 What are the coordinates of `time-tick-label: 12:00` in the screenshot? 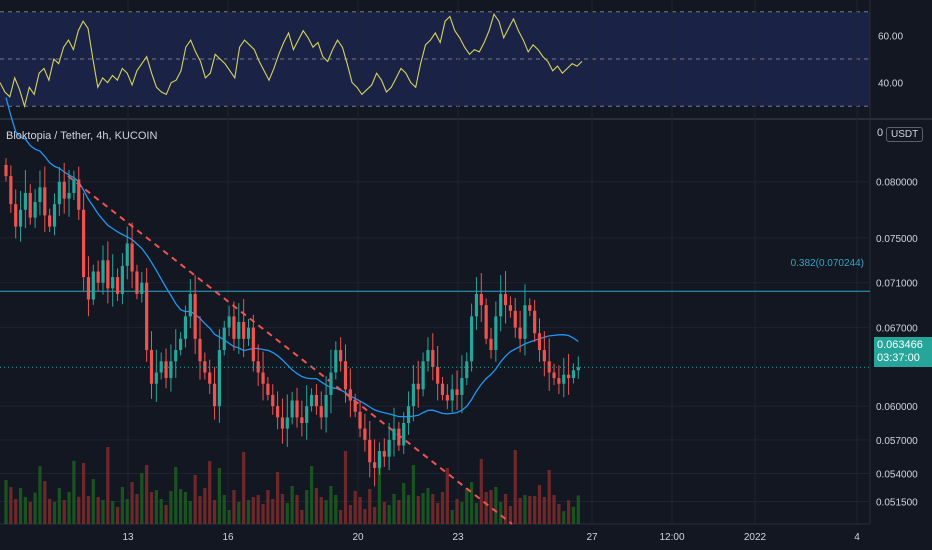 It's located at (671, 537).